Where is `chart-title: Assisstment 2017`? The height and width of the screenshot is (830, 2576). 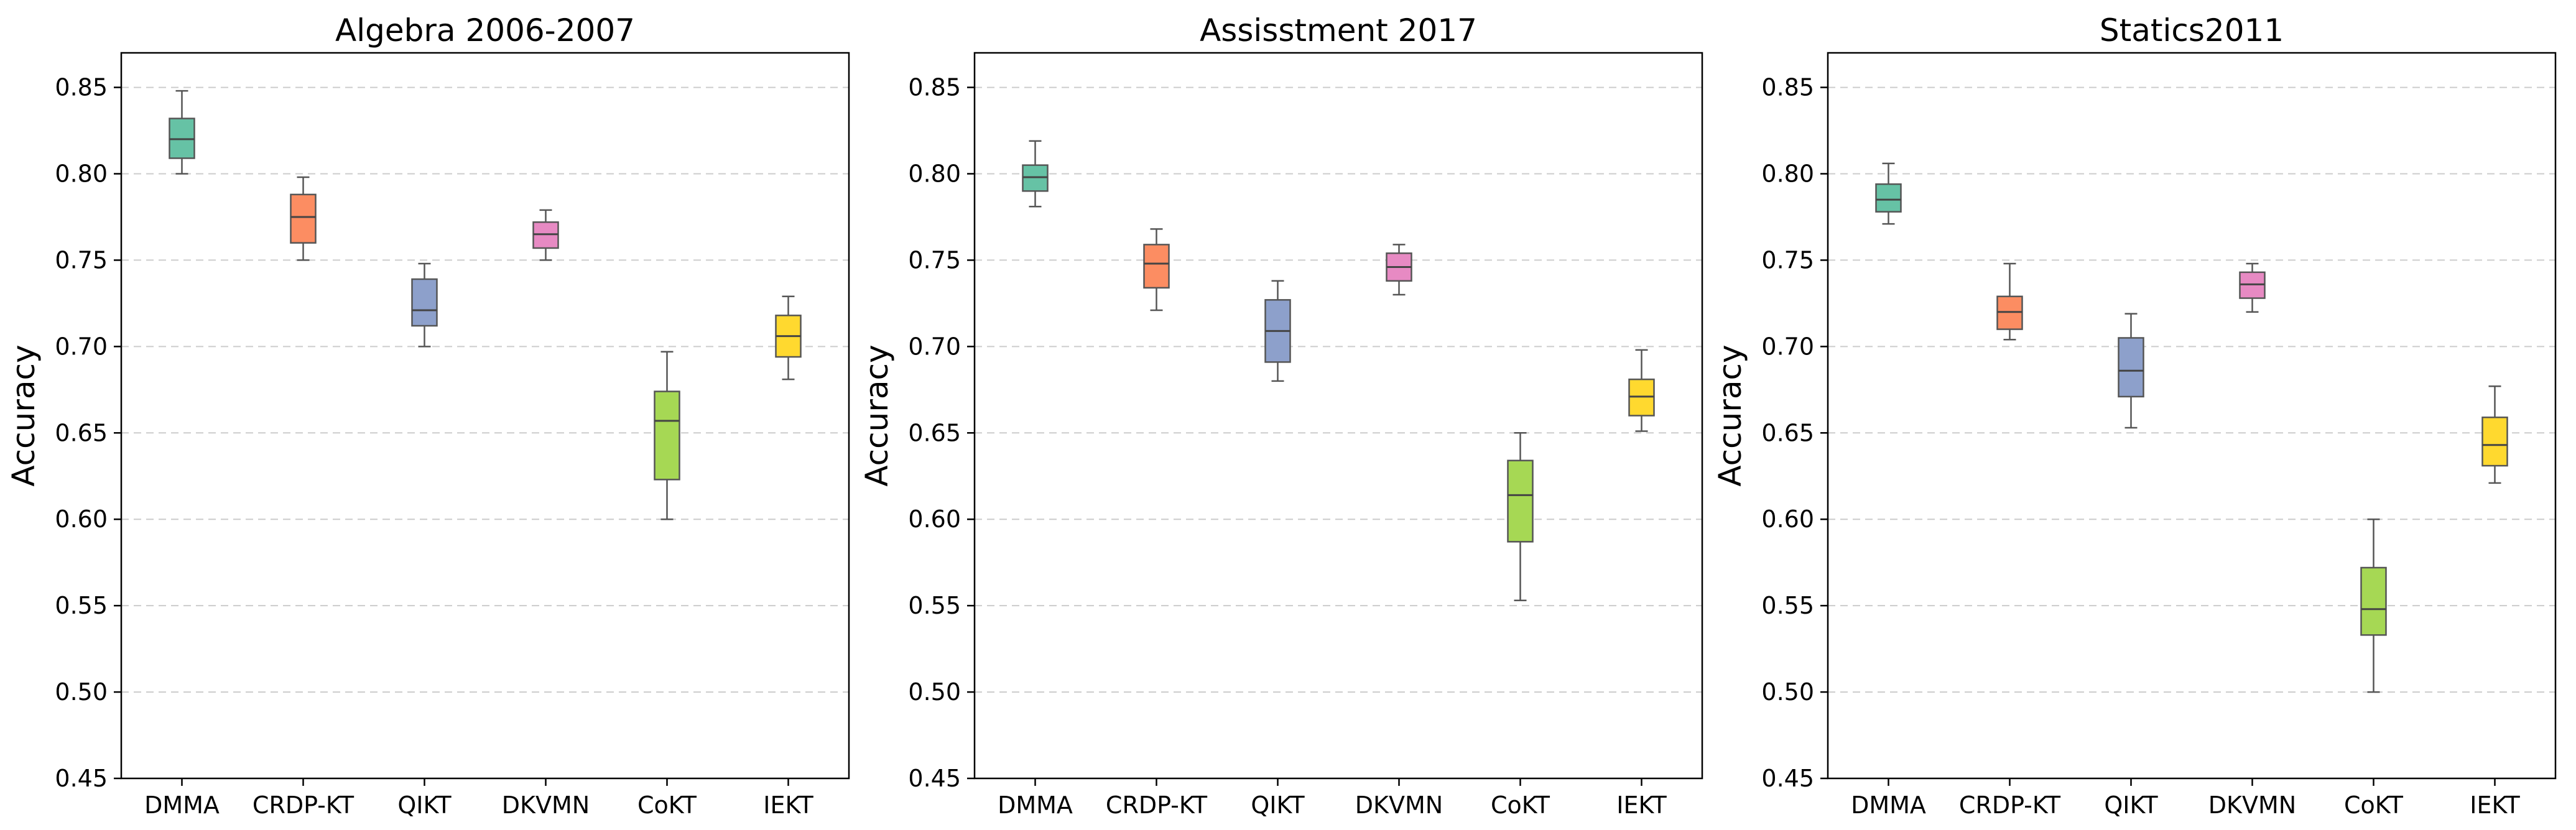
chart-title: Assisstment 2017 is located at coordinates (1338, 30).